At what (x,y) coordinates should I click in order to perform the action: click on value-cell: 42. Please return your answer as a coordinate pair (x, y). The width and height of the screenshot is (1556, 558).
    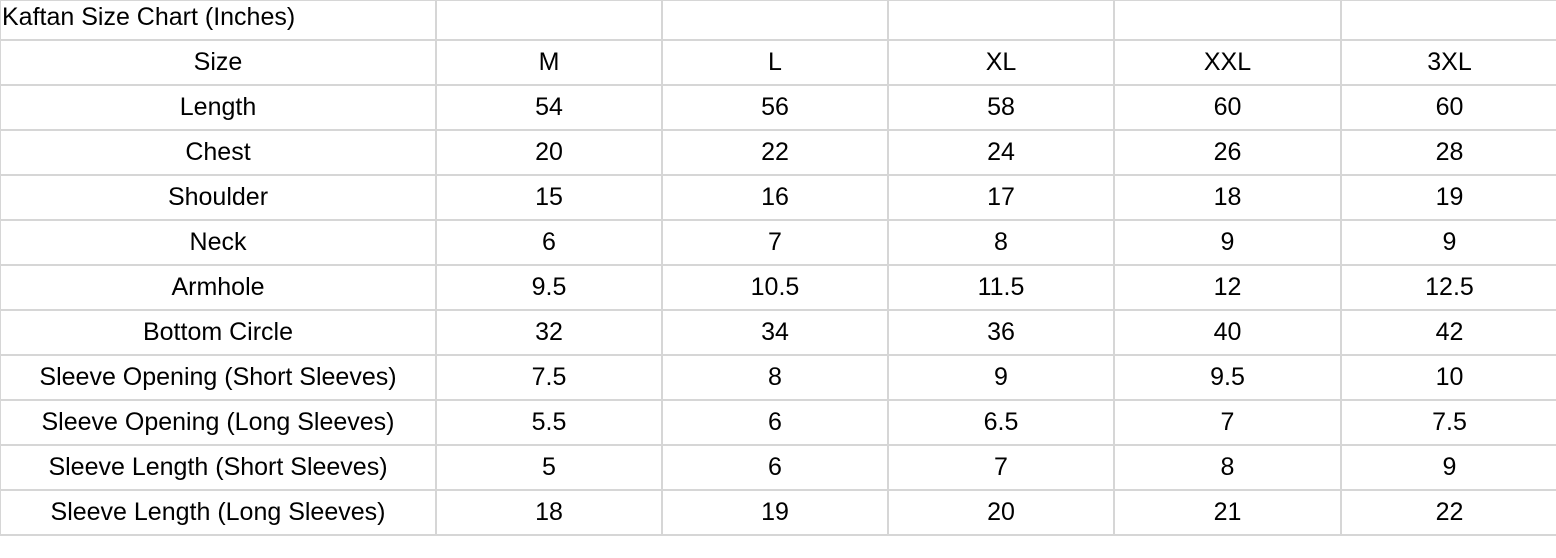
    Looking at the image, I should click on (1448, 332).